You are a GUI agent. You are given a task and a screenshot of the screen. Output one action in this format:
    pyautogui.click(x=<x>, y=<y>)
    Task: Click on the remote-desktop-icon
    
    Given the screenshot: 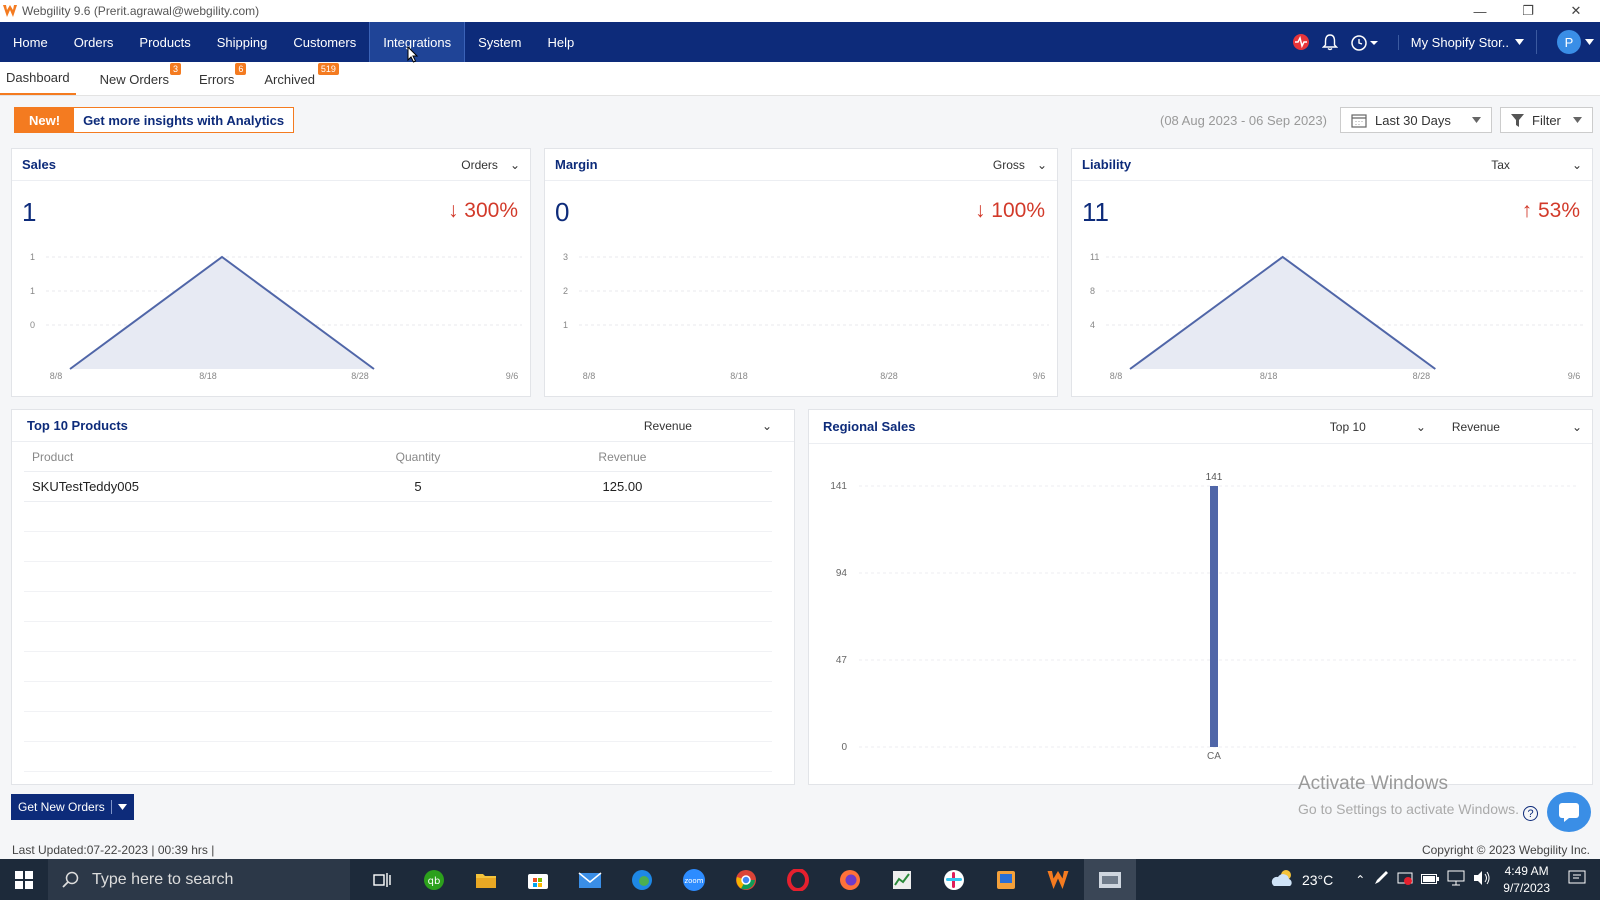 What is the action you would take?
    pyautogui.click(x=1006, y=879)
    